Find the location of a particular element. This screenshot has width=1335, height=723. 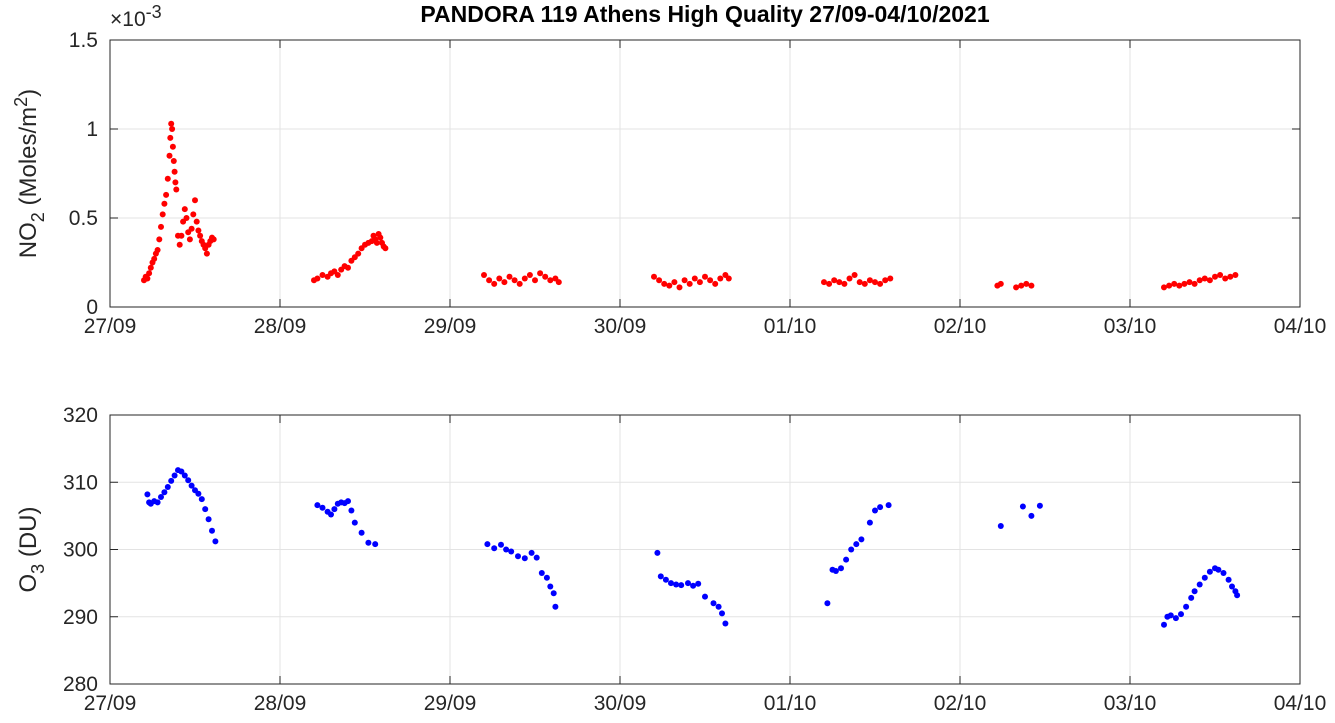

o3-y-tick-label: 280 is located at coordinates (80, 684).